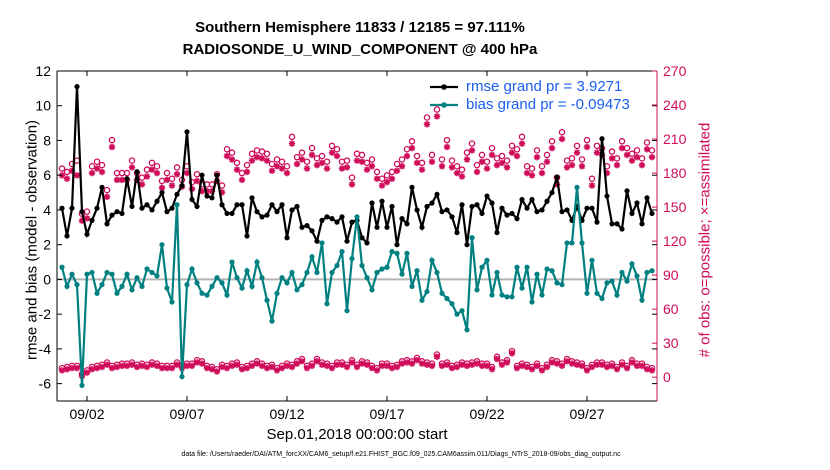 Image resolution: width=830 pixels, height=470 pixels. What do you see at coordinates (360, 49) in the screenshot?
I see `chart-subtitle: RADIOSONDE_U_WIND_COMPONENT @ 400 hPa` at bounding box center [360, 49].